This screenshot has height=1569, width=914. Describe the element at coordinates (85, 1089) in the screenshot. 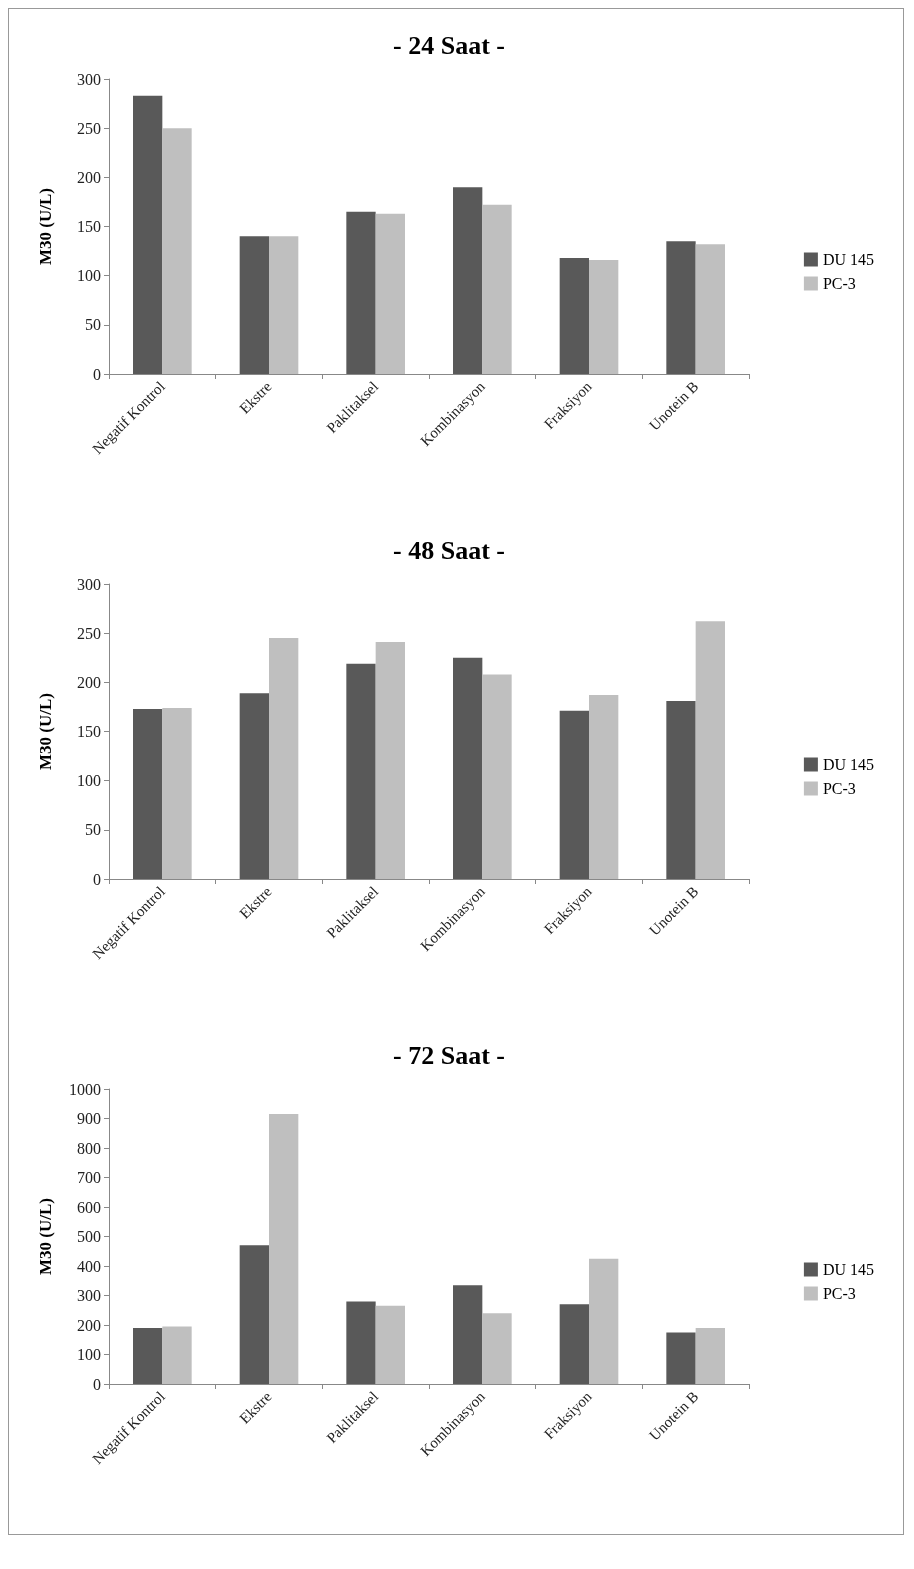

I see `y-tick-label: 1000` at that location.